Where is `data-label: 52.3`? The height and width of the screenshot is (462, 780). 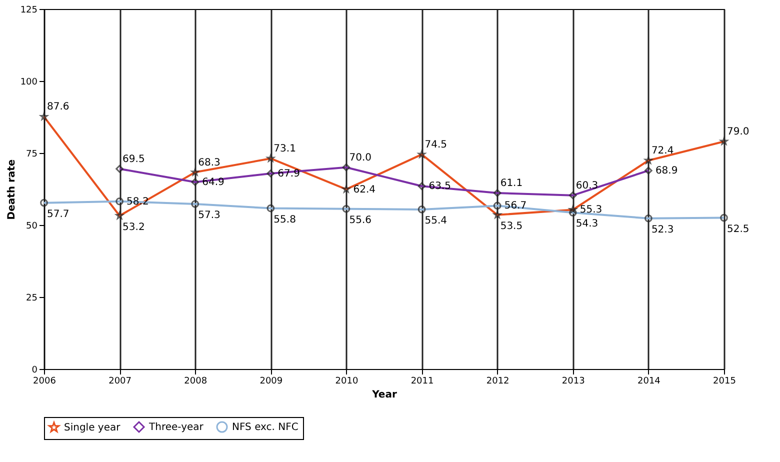
data-label: 52.3 is located at coordinates (662, 230).